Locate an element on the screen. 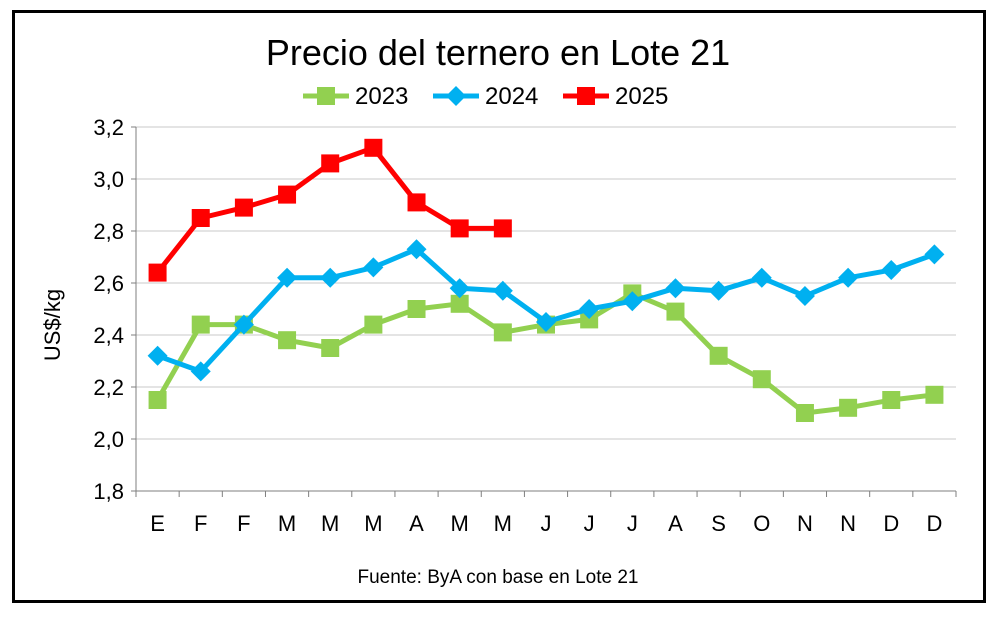 The width and height of the screenshot is (1000, 617). series-2025 is located at coordinates (330, 210).